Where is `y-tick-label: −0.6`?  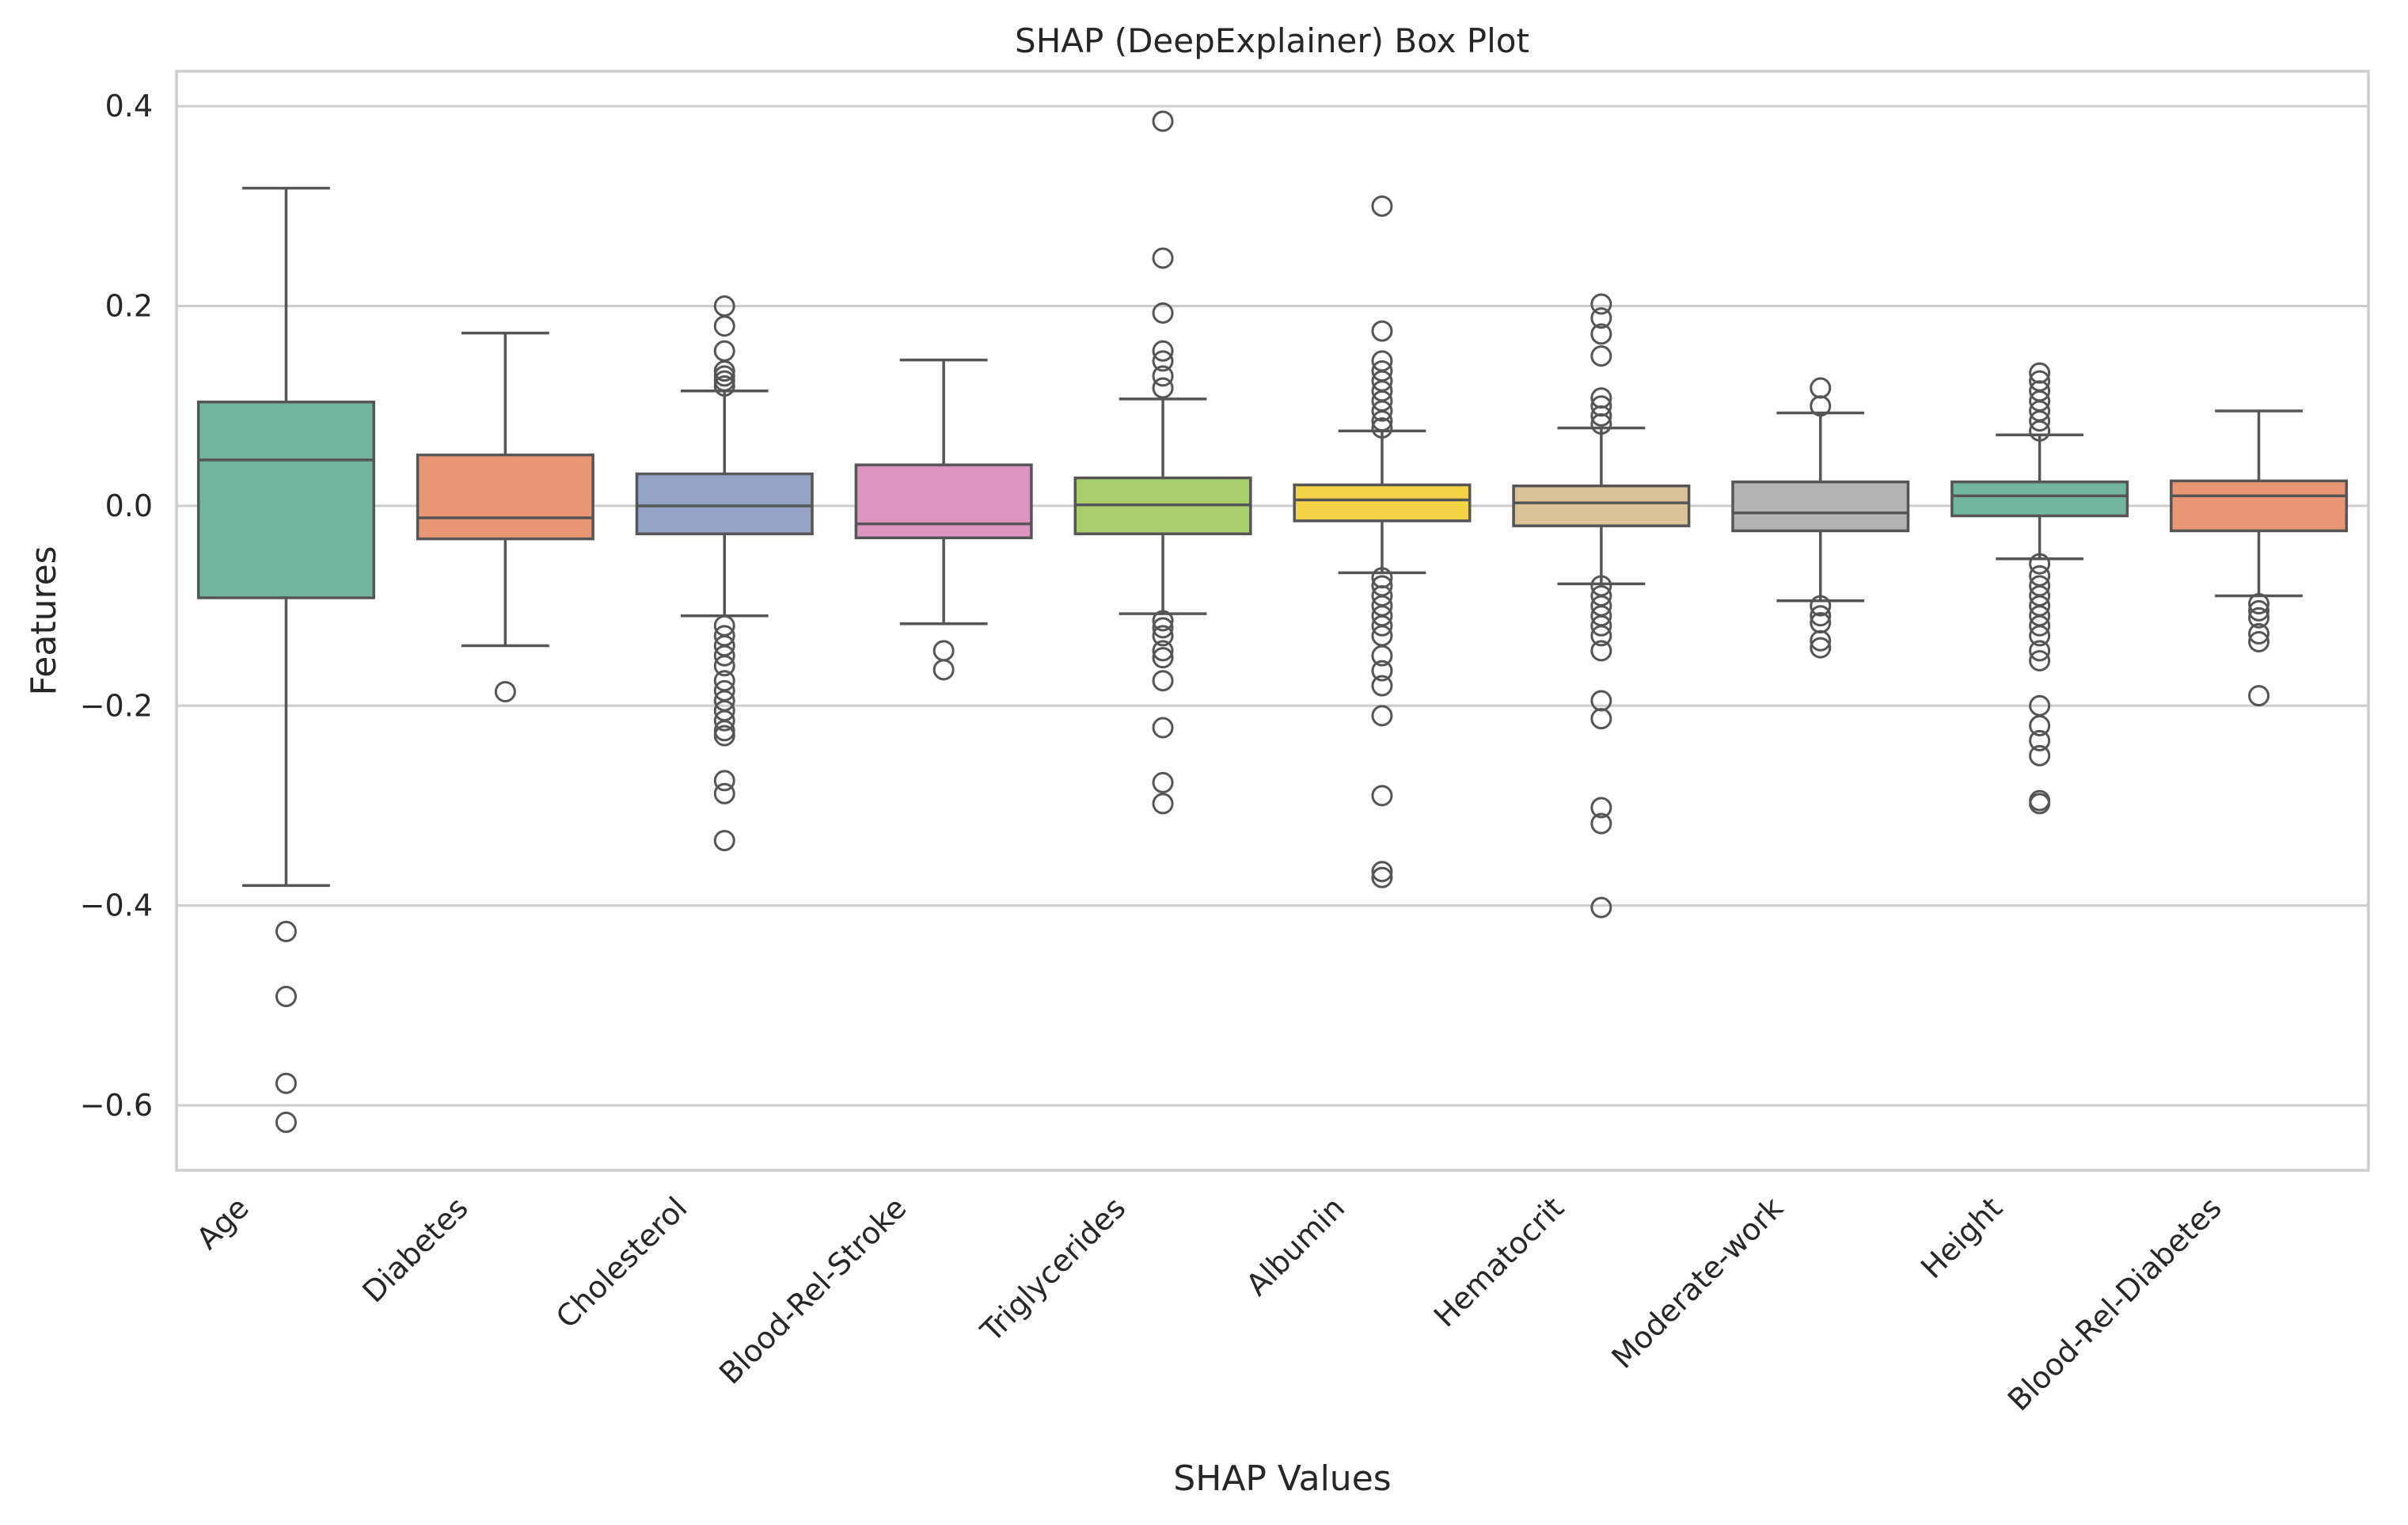 y-tick-label: −0.6 is located at coordinates (117, 1105).